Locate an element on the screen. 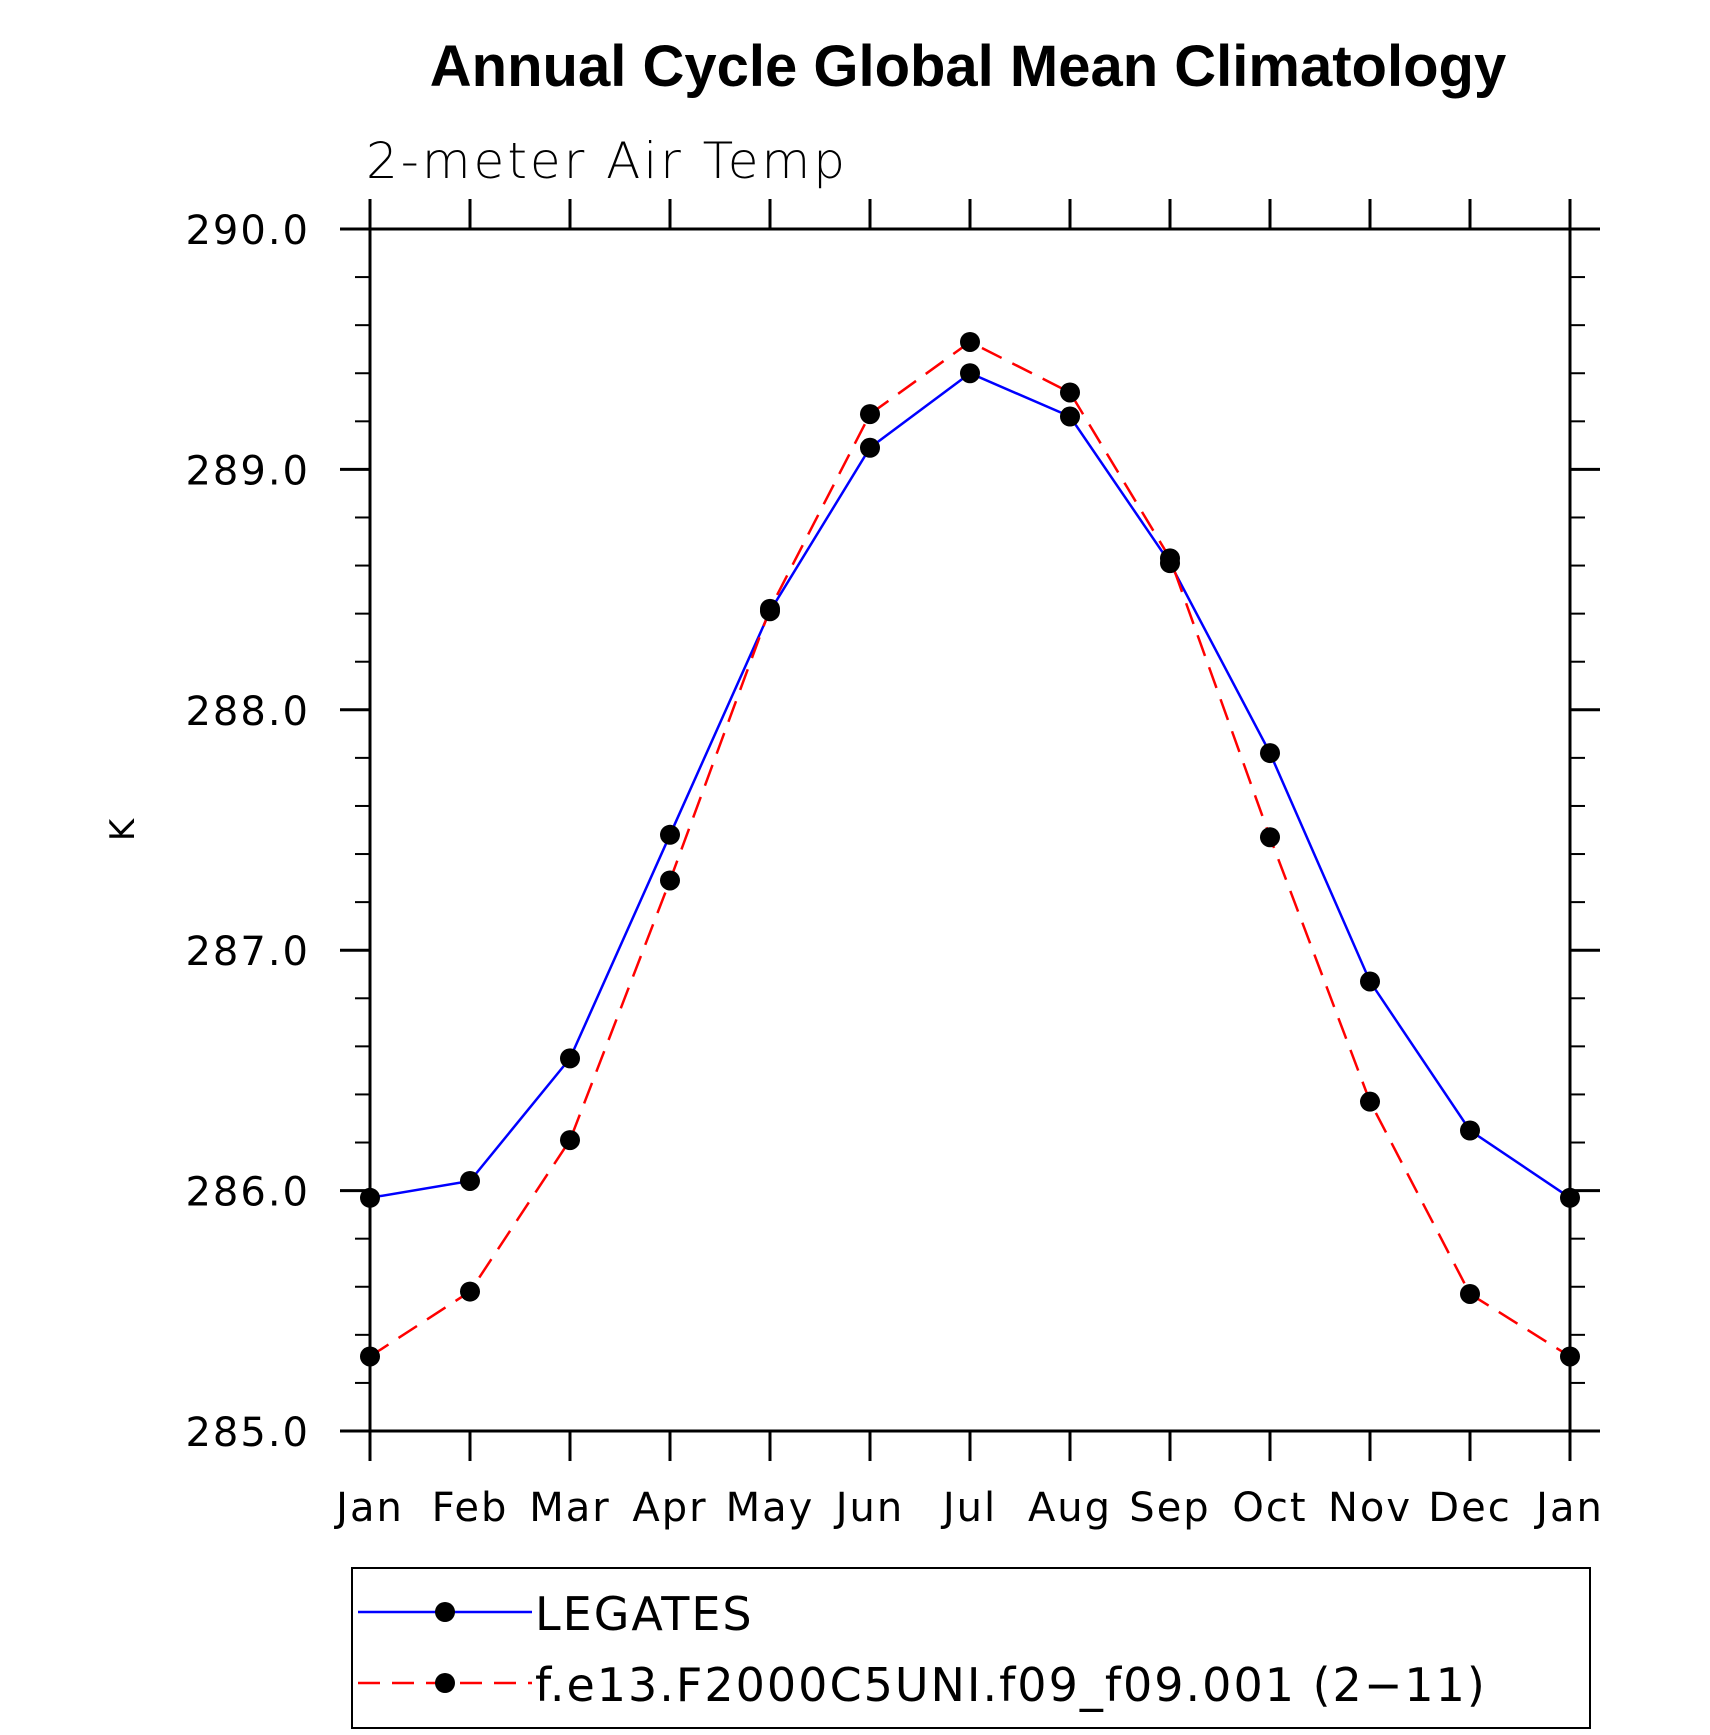  y-axis-label: K is located at coordinates (123, 829).